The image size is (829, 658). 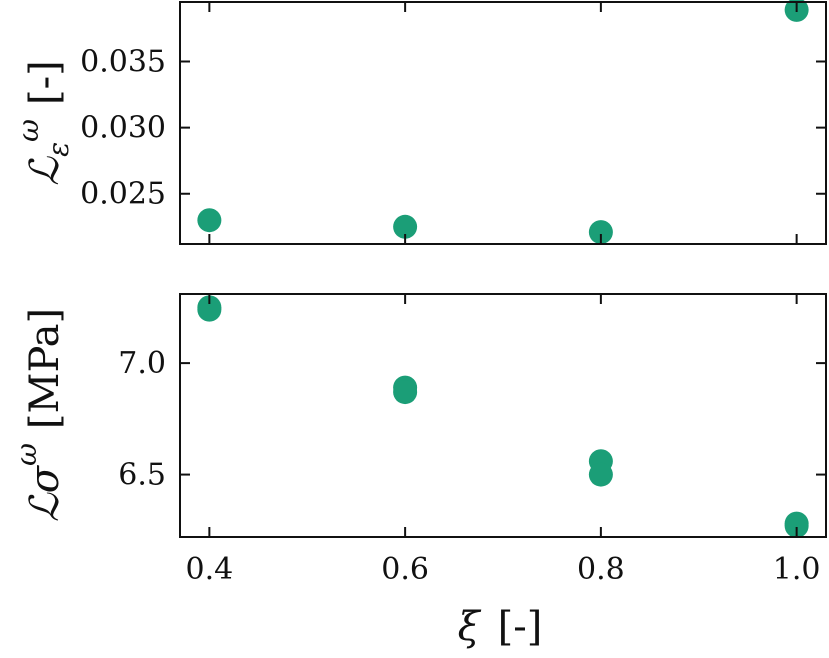 I want to click on top-y-tick-label-1: 0.030, so click(x=123, y=128).